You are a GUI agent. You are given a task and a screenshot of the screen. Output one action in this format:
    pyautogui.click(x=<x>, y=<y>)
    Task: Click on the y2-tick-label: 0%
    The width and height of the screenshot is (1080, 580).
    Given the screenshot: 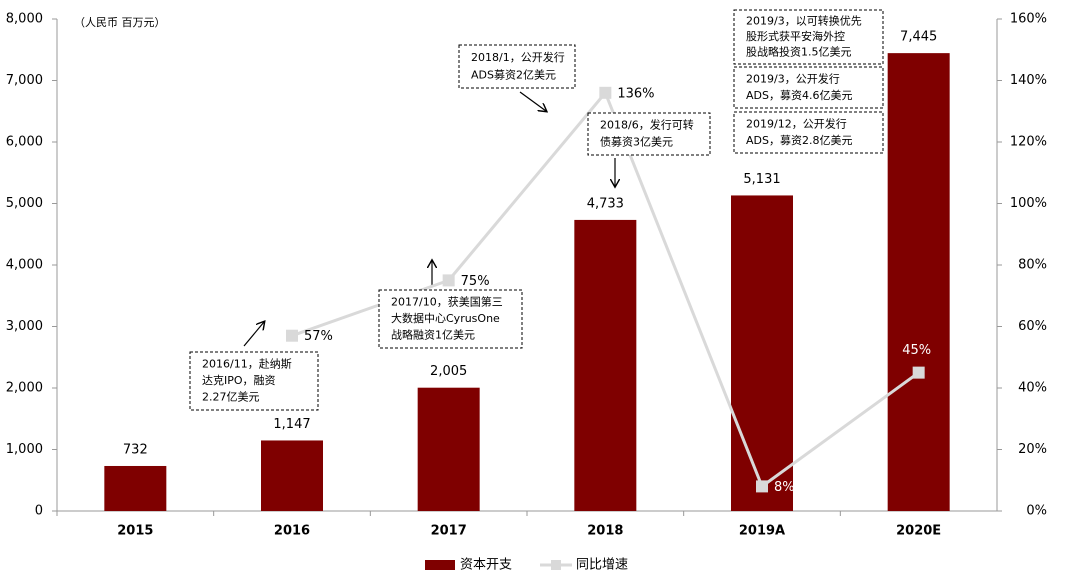 What is the action you would take?
    pyautogui.click(x=1036, y=511)
    